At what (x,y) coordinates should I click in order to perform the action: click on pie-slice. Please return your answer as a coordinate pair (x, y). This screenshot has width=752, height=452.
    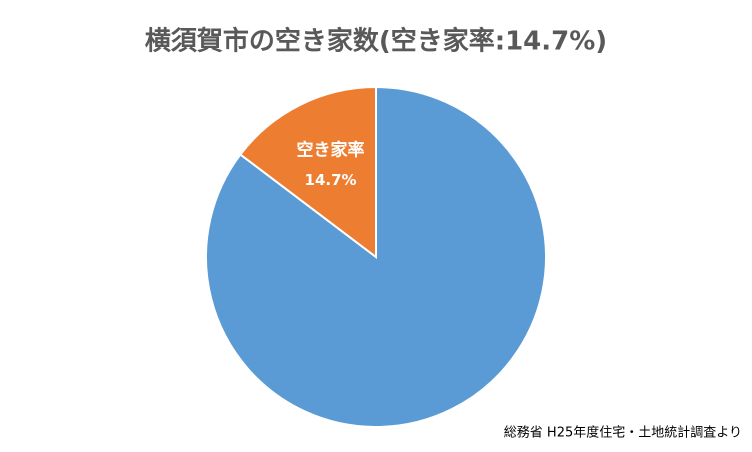
    Looking at the image, I should click on (307, 172).